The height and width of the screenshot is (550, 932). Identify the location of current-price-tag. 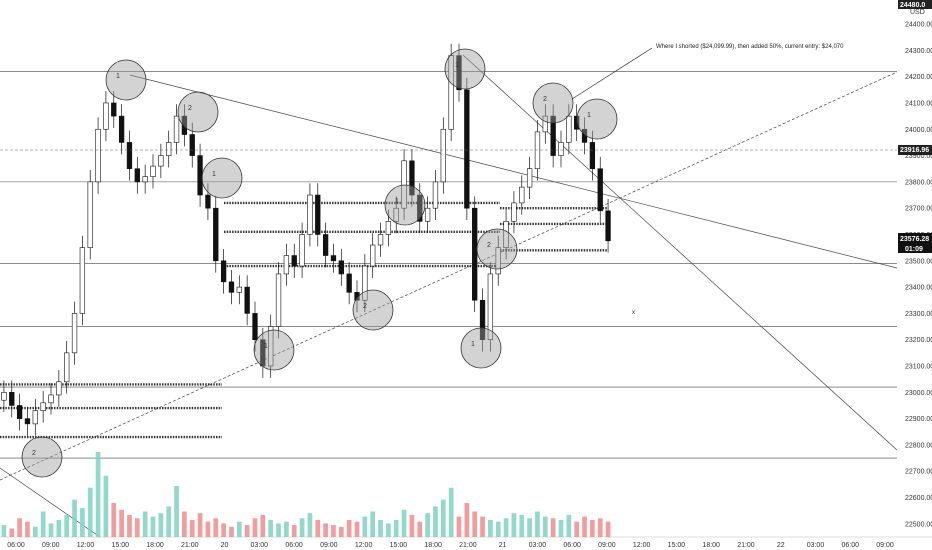
(915, 243).